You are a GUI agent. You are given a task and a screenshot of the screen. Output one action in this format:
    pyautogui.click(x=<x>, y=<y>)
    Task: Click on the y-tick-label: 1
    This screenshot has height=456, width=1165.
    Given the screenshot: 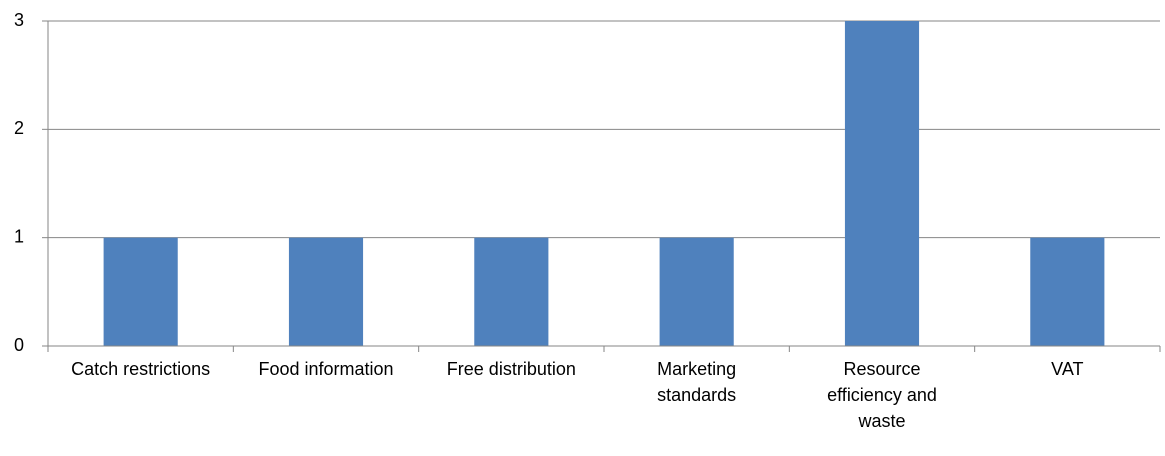 What is the action you would take?
    pyautogui.click(x=19, y=236)
    